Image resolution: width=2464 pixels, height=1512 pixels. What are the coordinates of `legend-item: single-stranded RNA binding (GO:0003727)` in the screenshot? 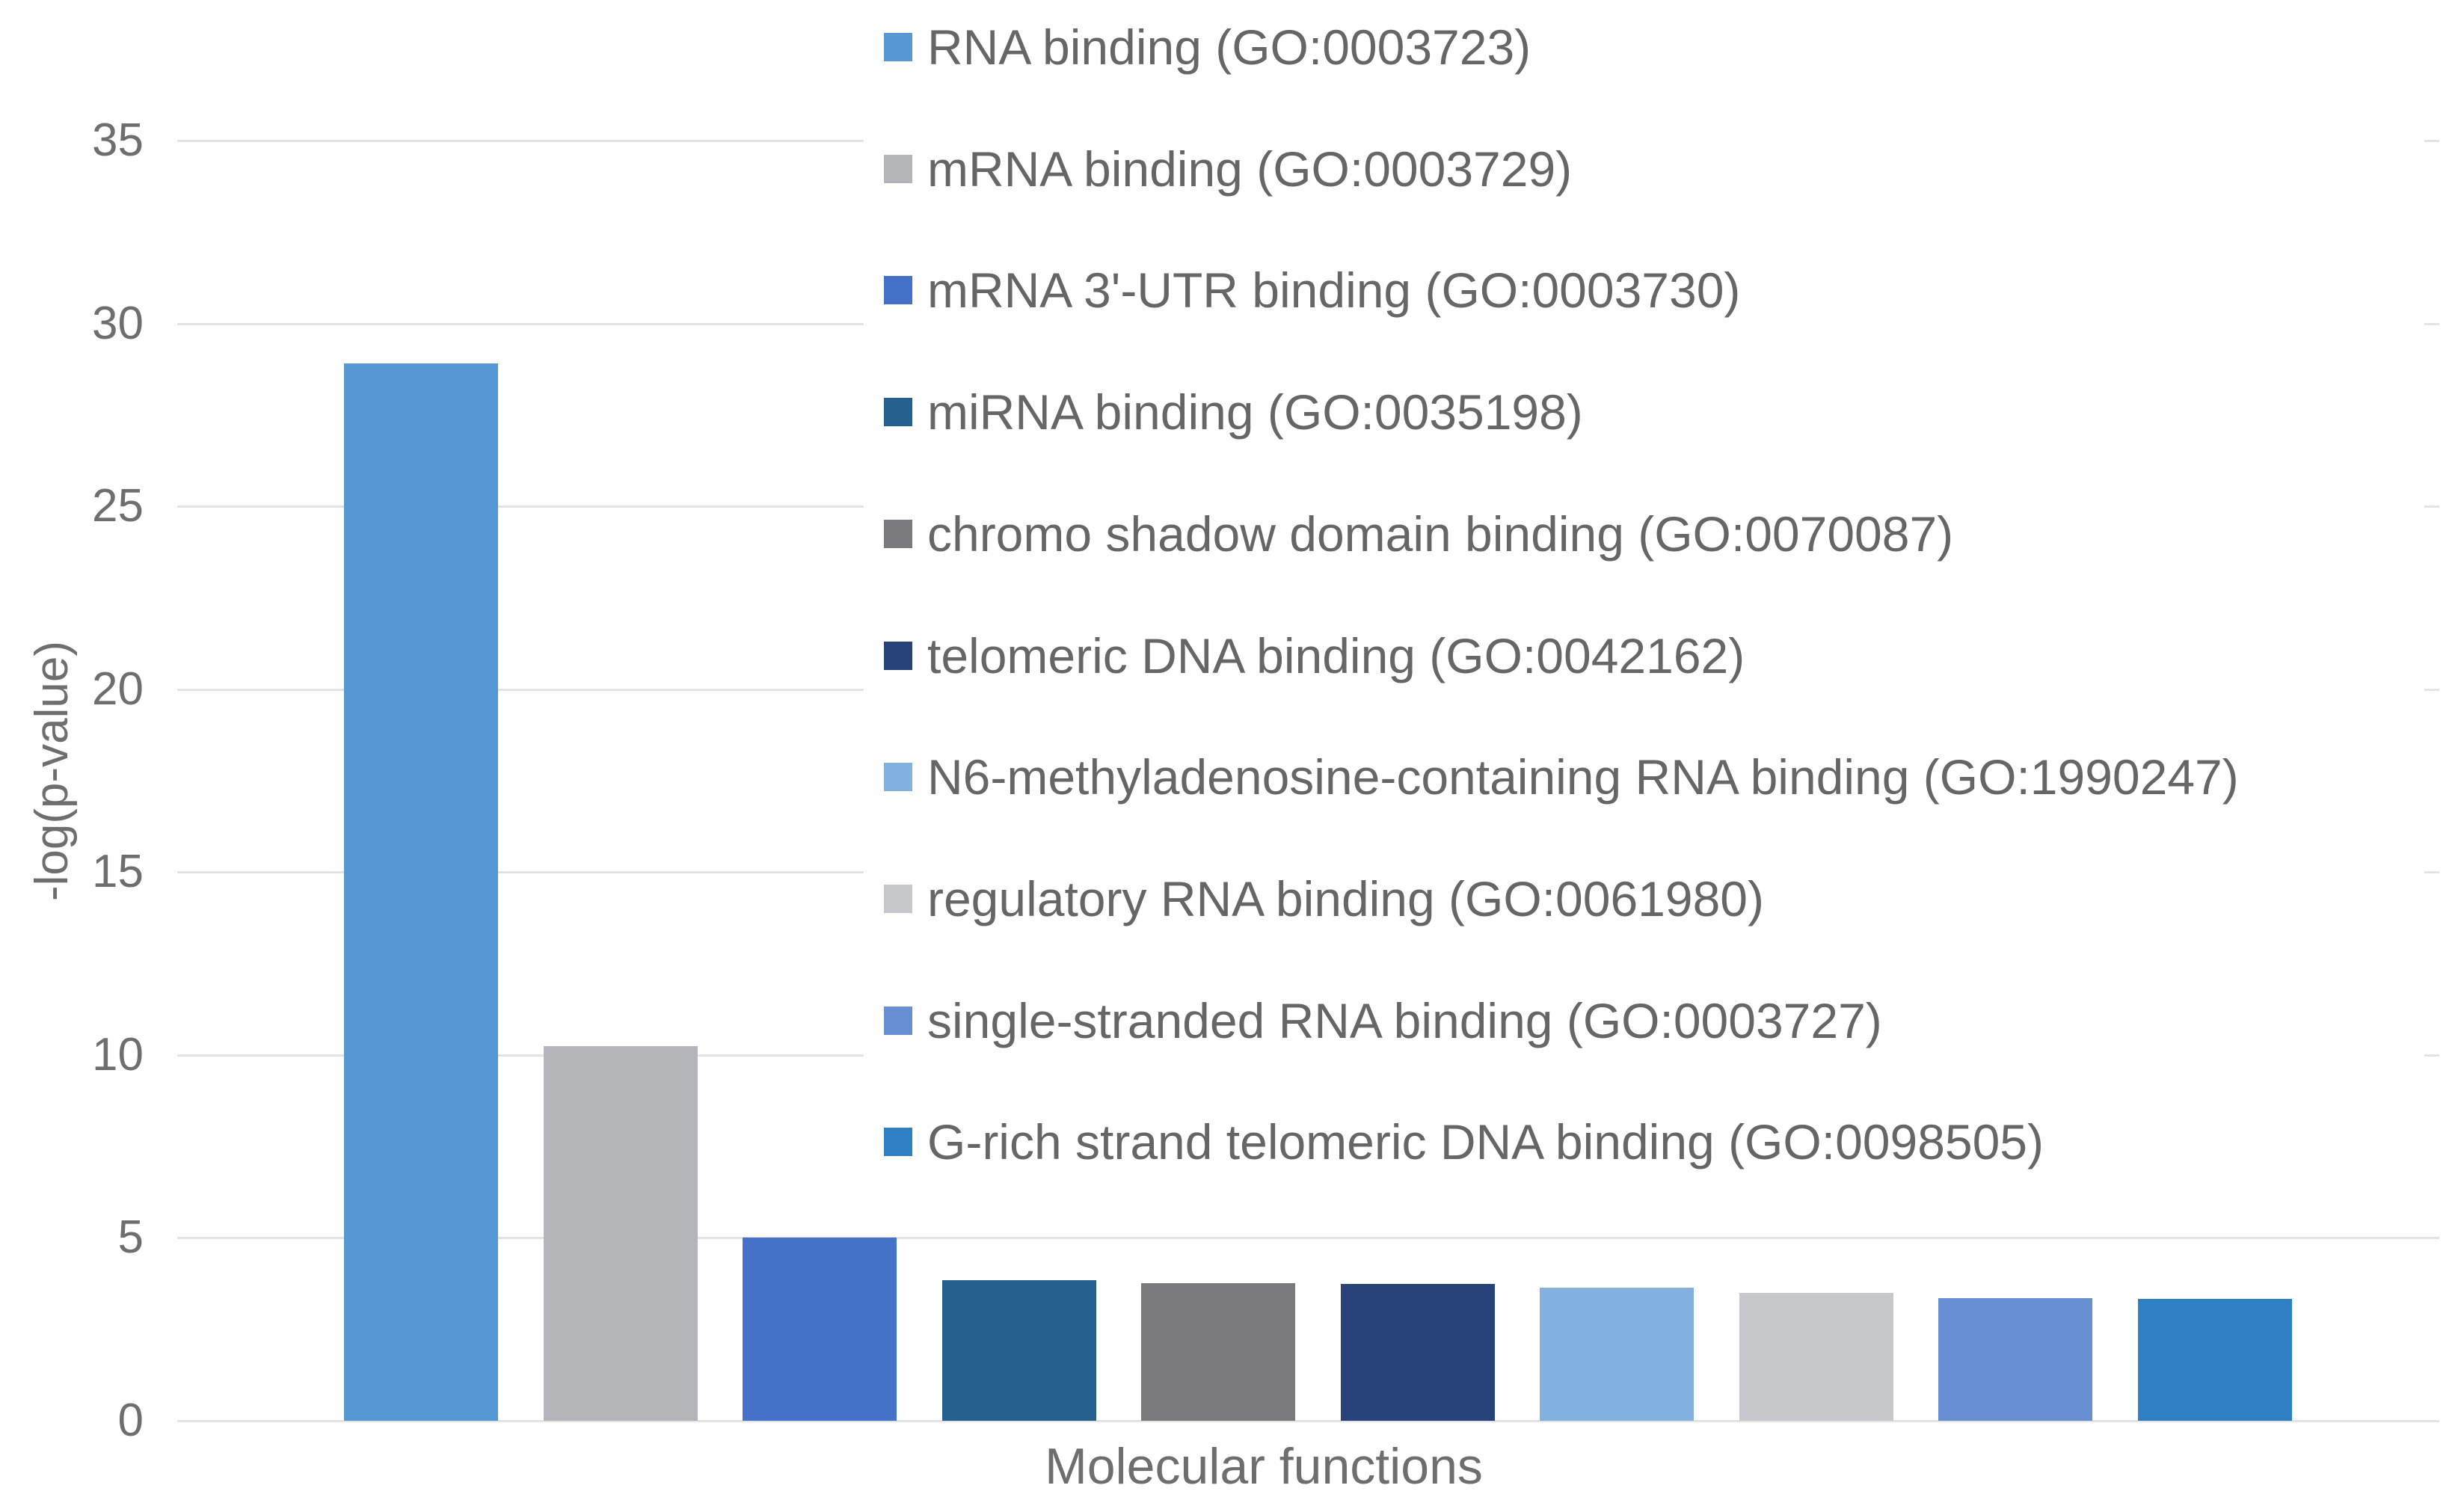 It's located at (1383, 1021).